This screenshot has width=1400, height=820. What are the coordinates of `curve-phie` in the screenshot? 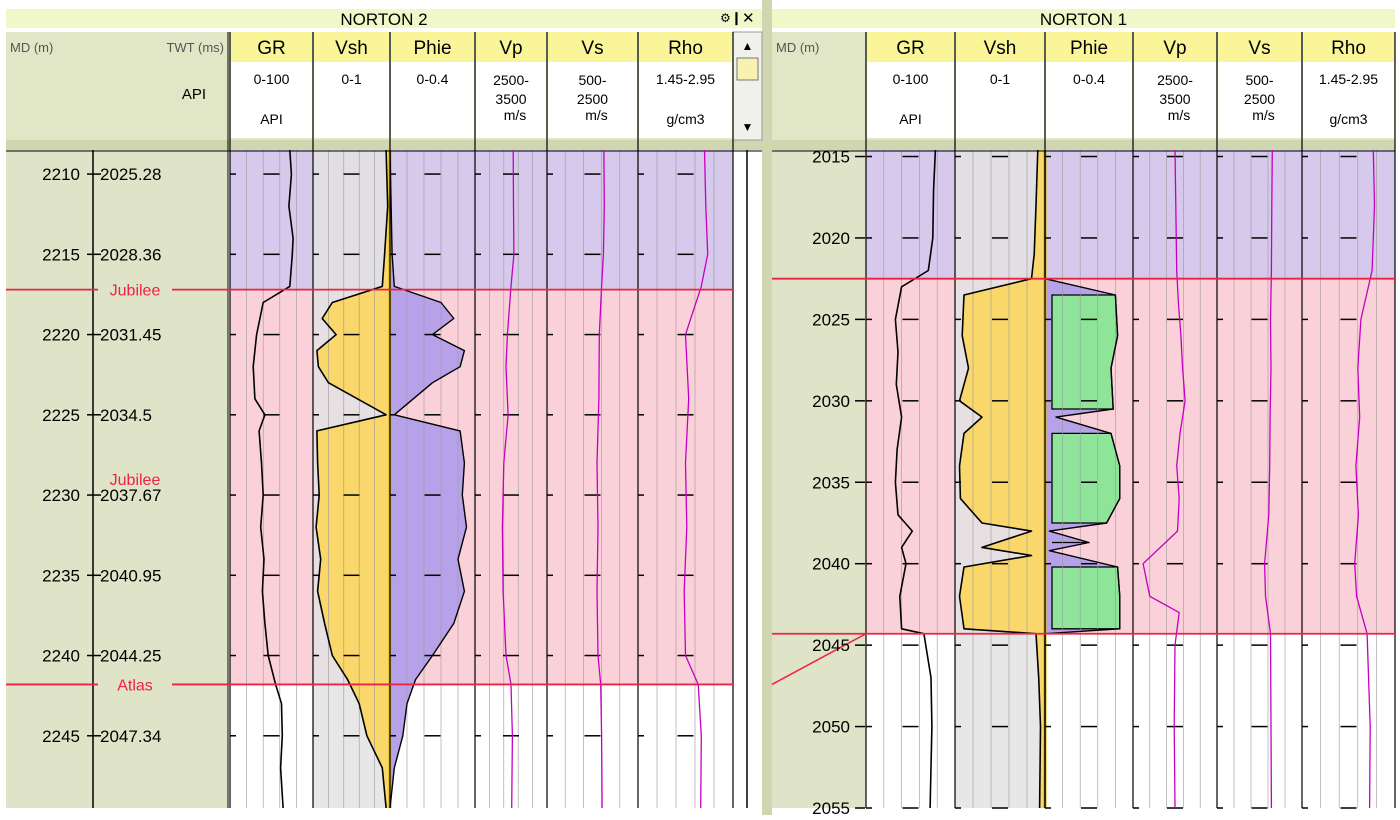 It's located at (428, 479).